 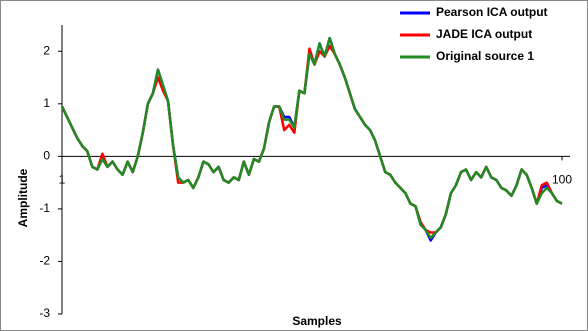 I want to click on x-axis-title: Samples, so click(x=317, y=321).